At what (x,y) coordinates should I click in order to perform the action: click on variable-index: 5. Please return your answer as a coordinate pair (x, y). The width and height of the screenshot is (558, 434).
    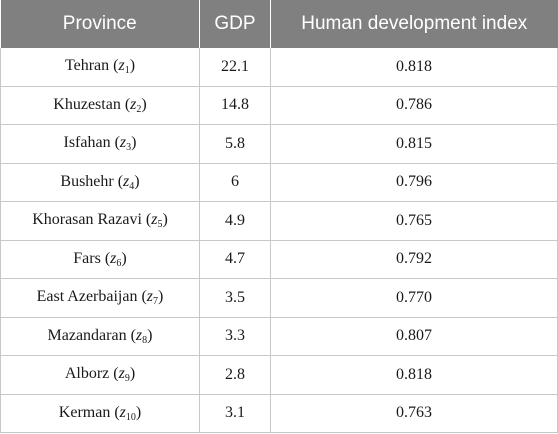
    Looking at the image, I should click on (160, 225).